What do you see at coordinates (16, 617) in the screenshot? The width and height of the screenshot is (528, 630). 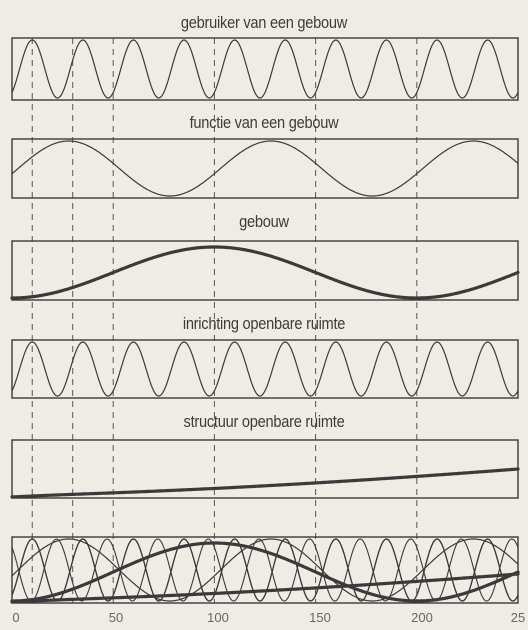 I see `x-tick-label: 0` at bounding box center [16, 617].